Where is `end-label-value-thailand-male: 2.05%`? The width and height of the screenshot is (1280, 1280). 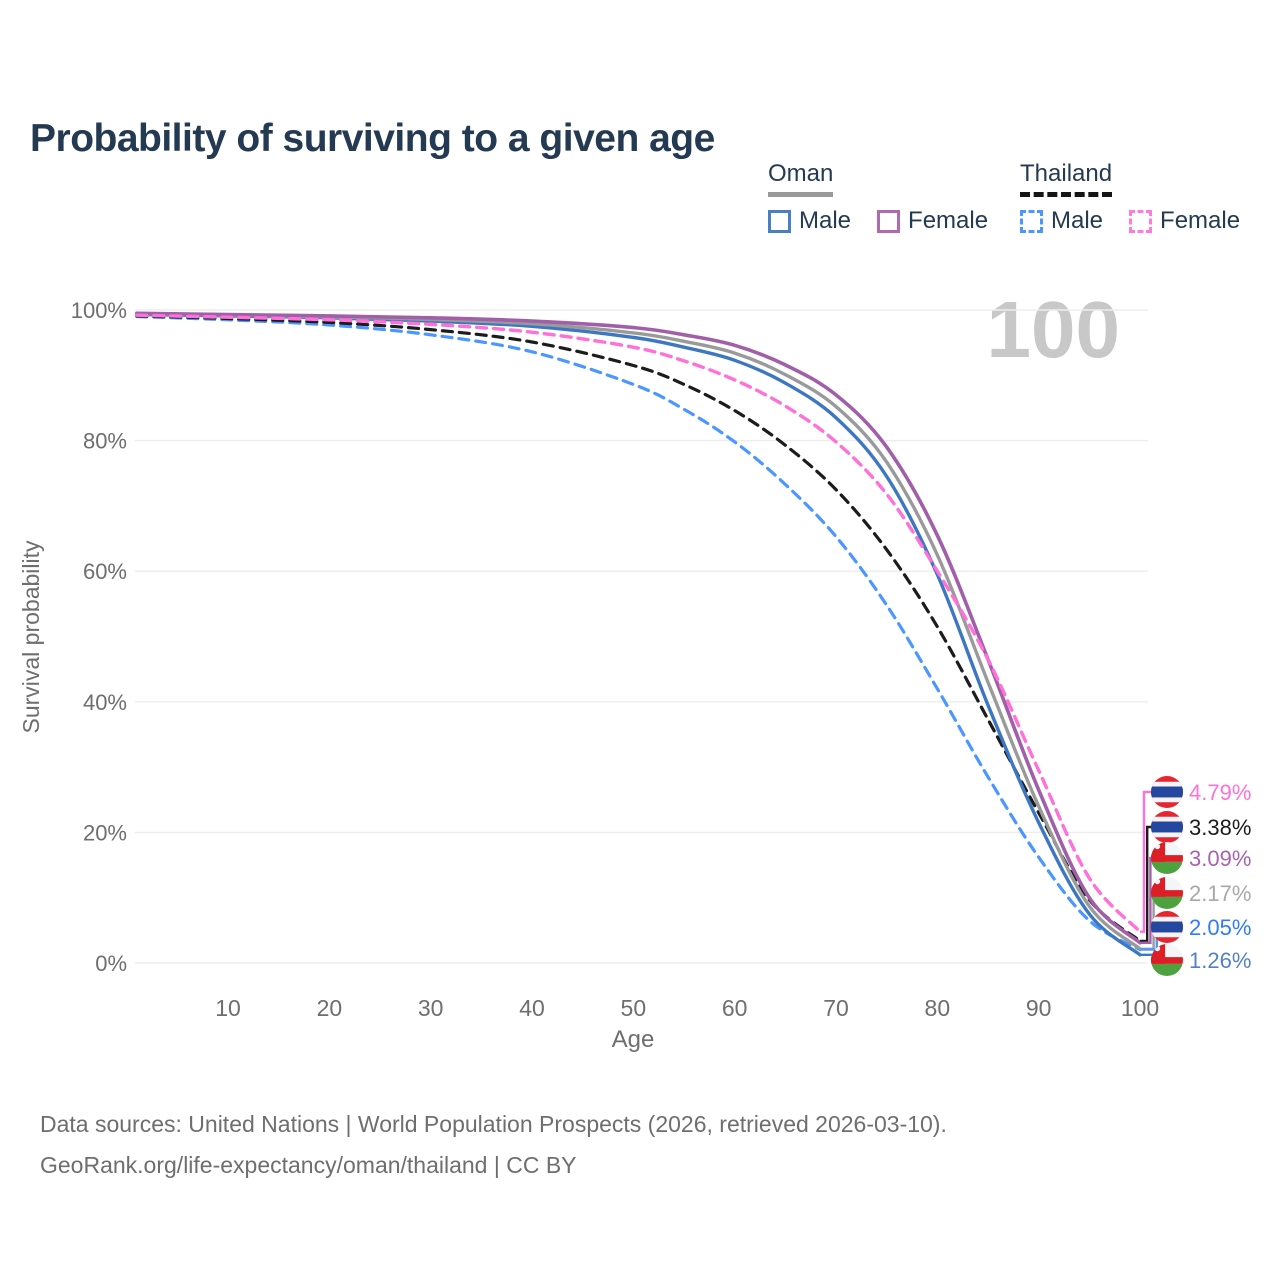 end-label-value-thailand-male: 2.05% is located at coordinates (1220, 927).